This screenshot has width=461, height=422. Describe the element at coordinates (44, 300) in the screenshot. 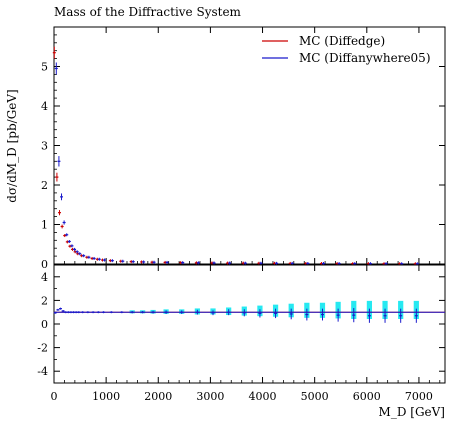

I see `ratio-y-tick-label: 2` at that location.